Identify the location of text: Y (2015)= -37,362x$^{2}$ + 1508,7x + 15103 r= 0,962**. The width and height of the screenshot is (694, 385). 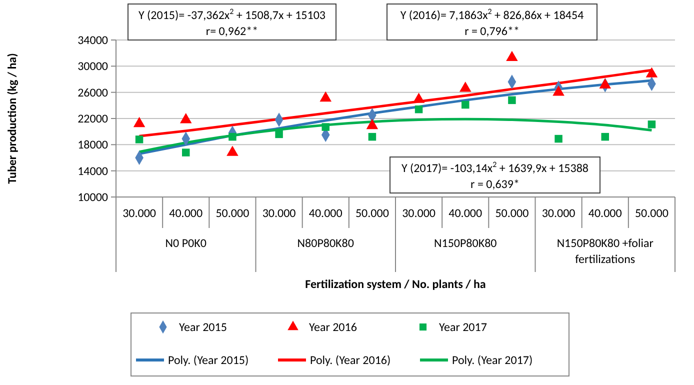
(232, 23).